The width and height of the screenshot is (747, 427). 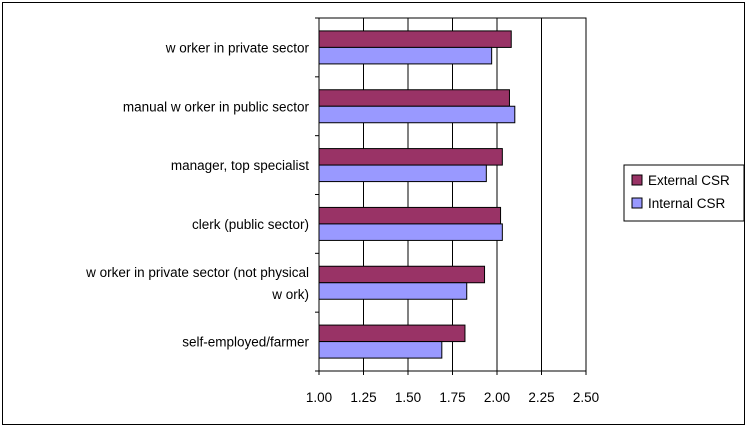 What do you see at coordinates (541, 397) in the screenshot?
I see `x-tick-label: 2.25` at bounding box center [541, 397].